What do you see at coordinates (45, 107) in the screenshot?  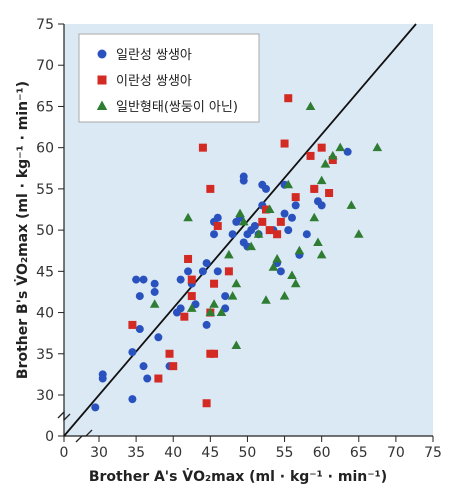 I see `y-tick-label: 65` at bounding box center [45, 107].